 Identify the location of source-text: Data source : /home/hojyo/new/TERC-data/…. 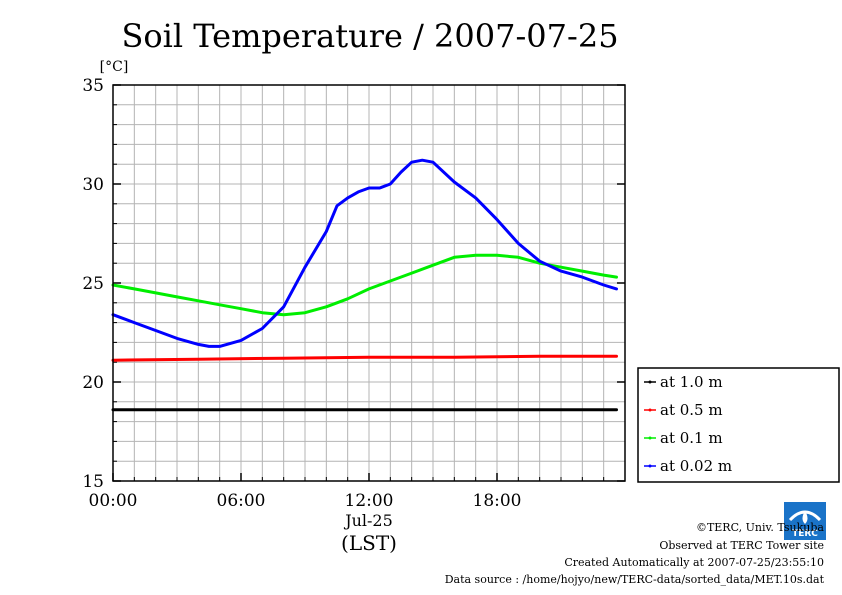
(634, 579).